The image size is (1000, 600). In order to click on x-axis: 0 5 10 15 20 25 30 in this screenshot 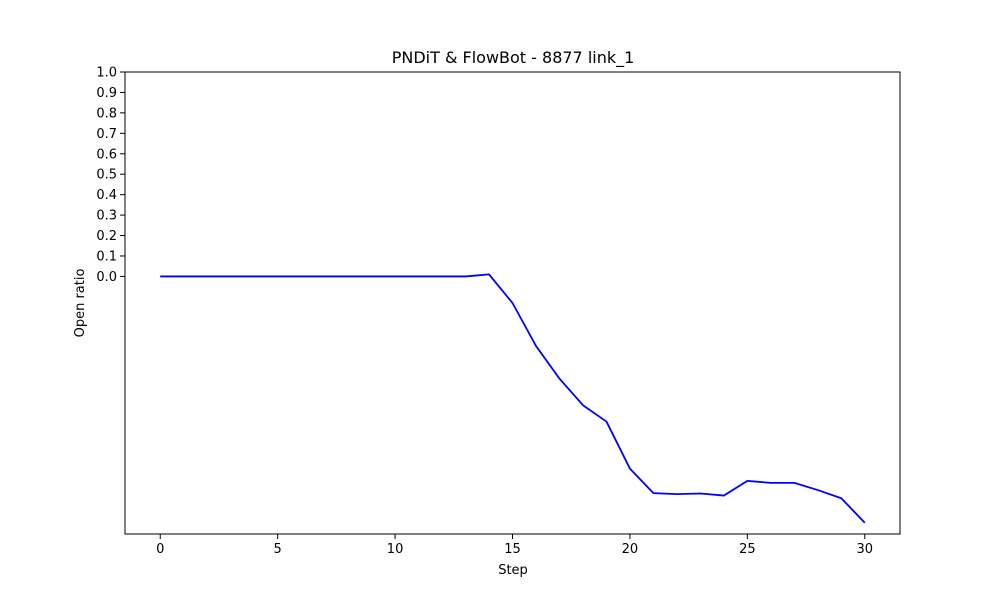, I will do `click(514, 545)`.